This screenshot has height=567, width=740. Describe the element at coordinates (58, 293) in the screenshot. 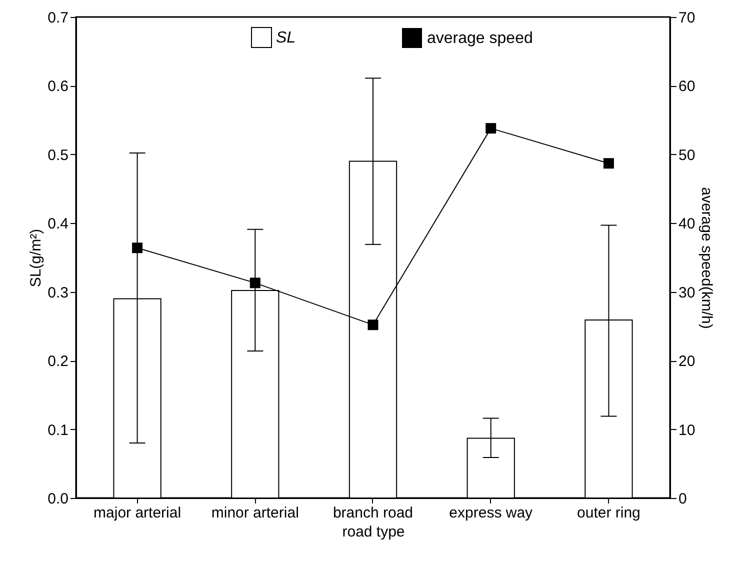

I see `y-tick-label: 0.3` at that location.